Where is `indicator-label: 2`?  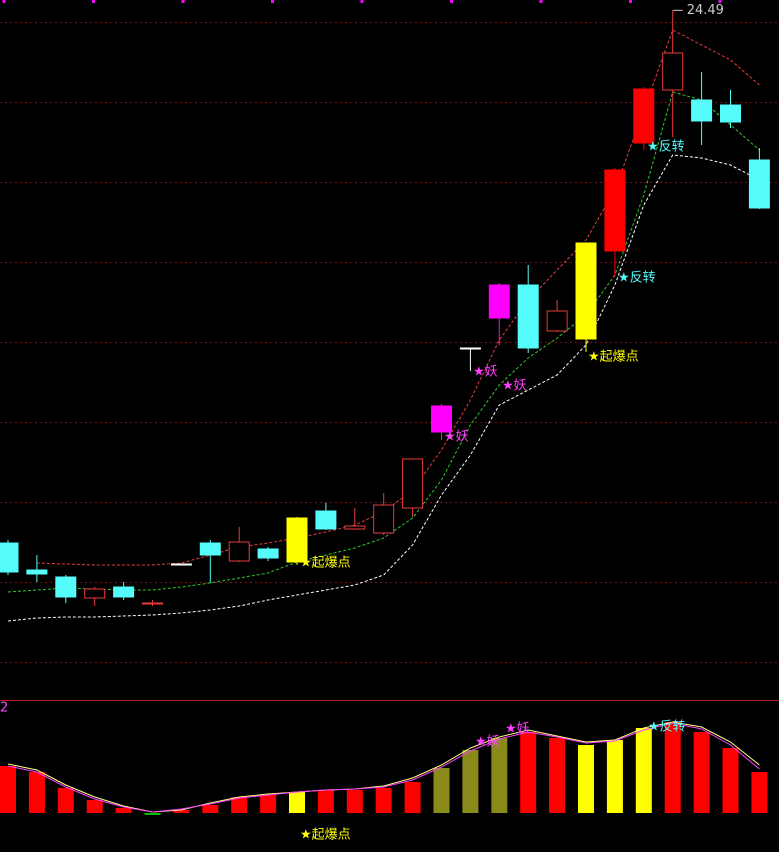
indicator-label: 2 is located at coordinates (4, 708).